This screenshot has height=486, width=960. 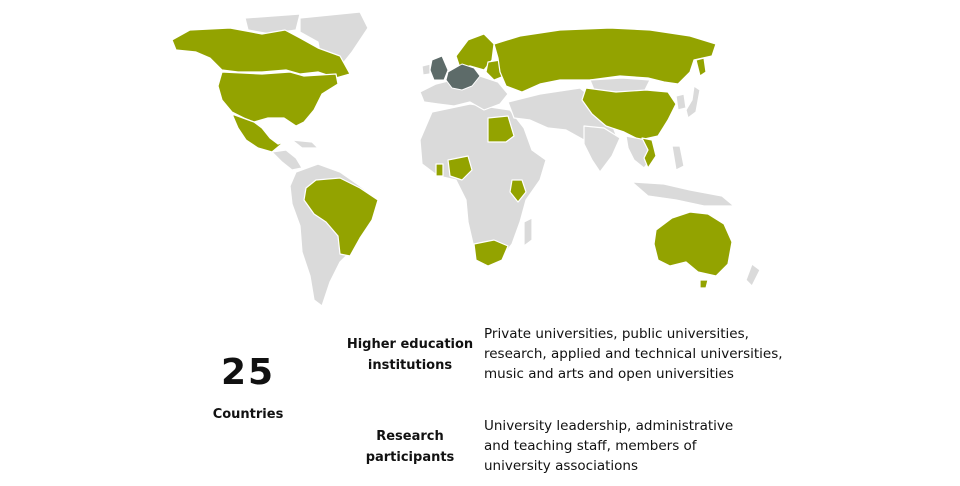 What do you see at coordinates (605, 60) in the screenshot?
I see `region-russia` at bounding box center [605, 60].